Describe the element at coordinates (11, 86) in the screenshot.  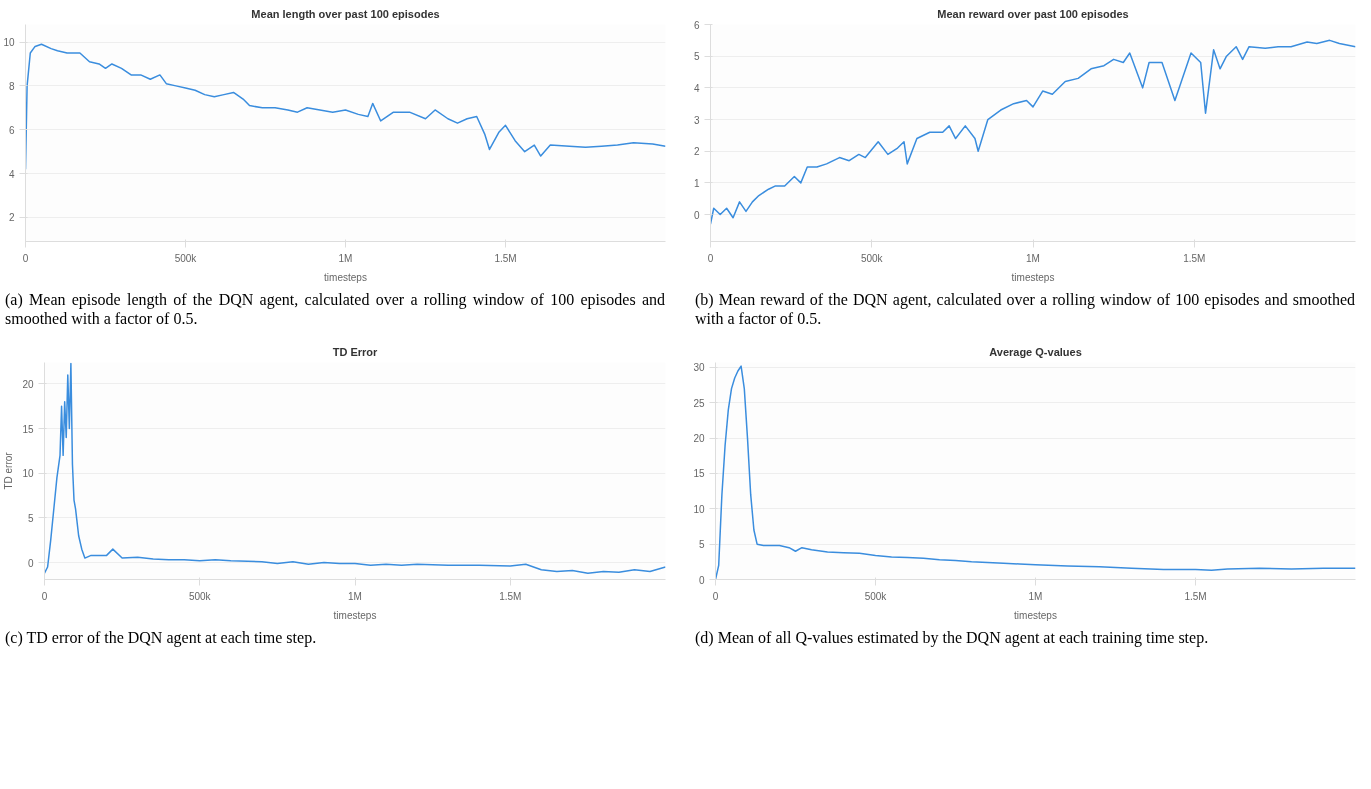
I see `y-tick-label: 8` at that location.